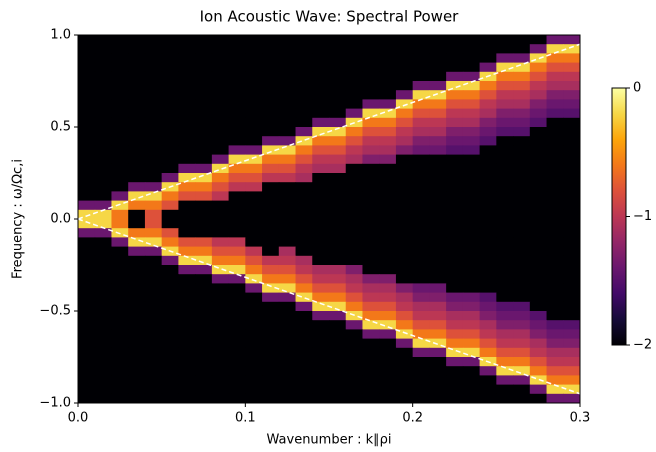  Describe the element at coordinates (245, 418) in the screenshot. I see `x-tick-label: 0.1` at that location.